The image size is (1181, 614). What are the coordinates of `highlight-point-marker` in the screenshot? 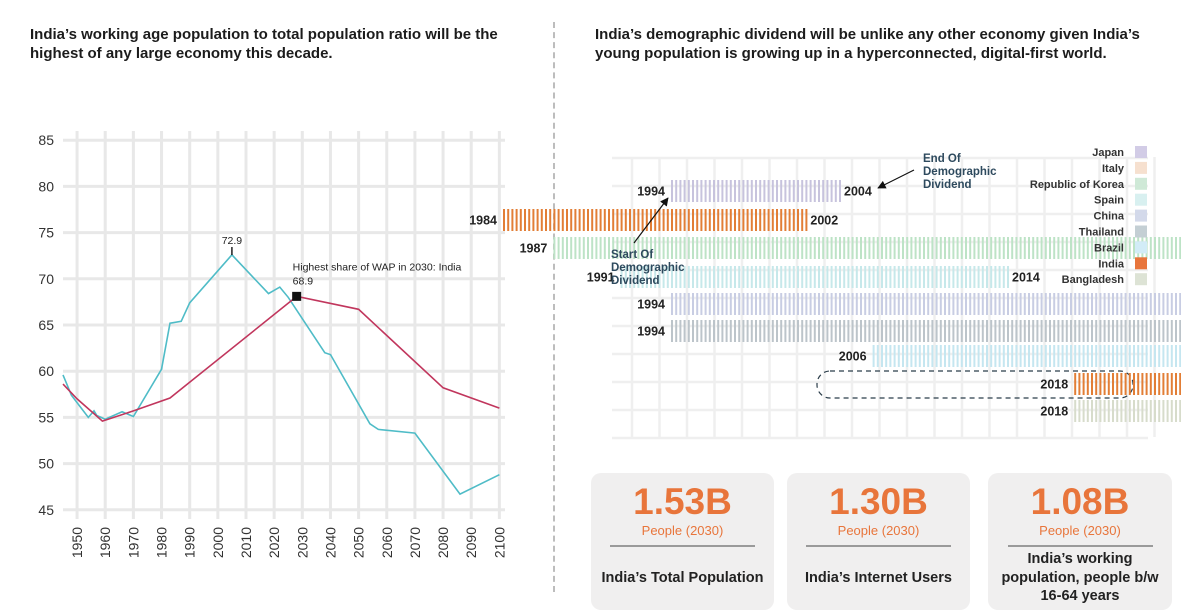 It's located at (297, 296).